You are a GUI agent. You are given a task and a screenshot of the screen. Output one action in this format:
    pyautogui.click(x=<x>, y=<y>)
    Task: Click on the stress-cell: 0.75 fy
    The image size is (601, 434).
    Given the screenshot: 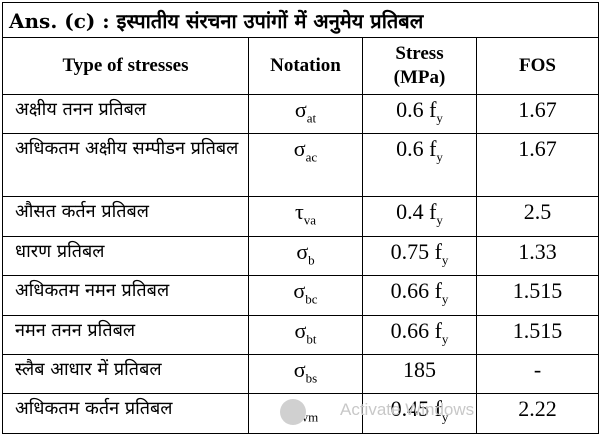 What is the action you would take?
    pyautogui.click(x=419, y=256)
    